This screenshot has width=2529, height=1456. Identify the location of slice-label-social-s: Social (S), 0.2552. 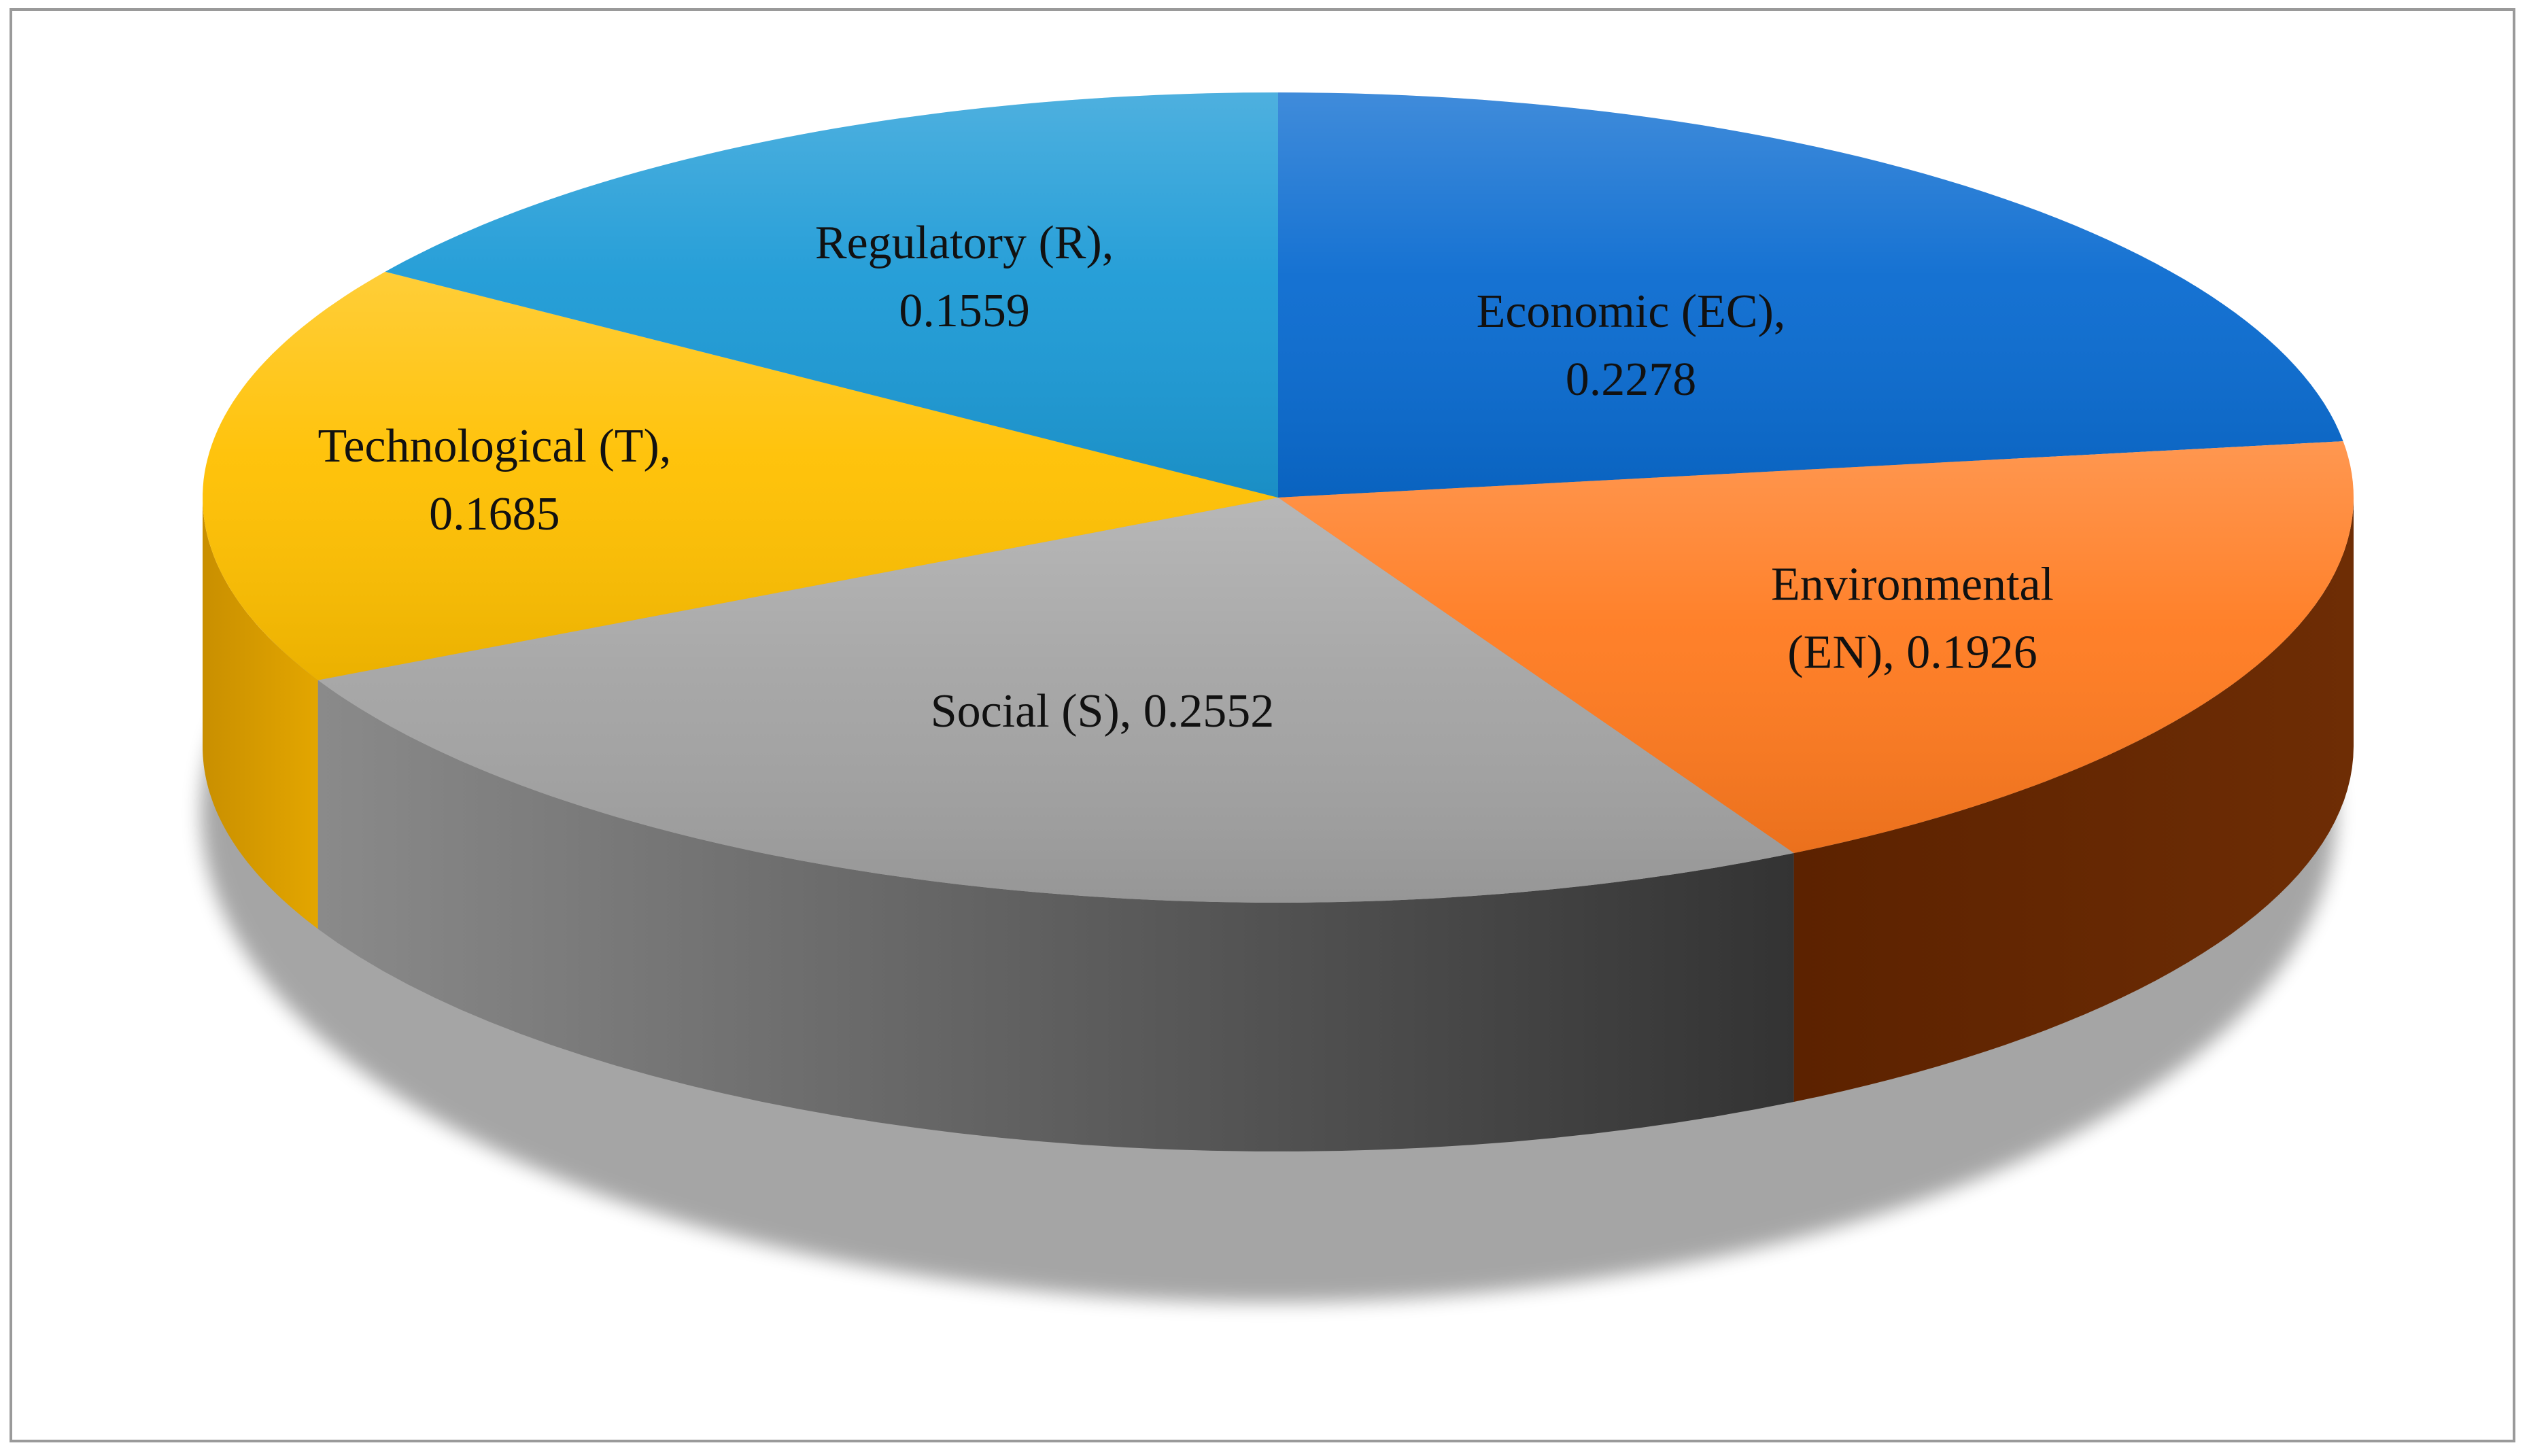
(1103, 712).